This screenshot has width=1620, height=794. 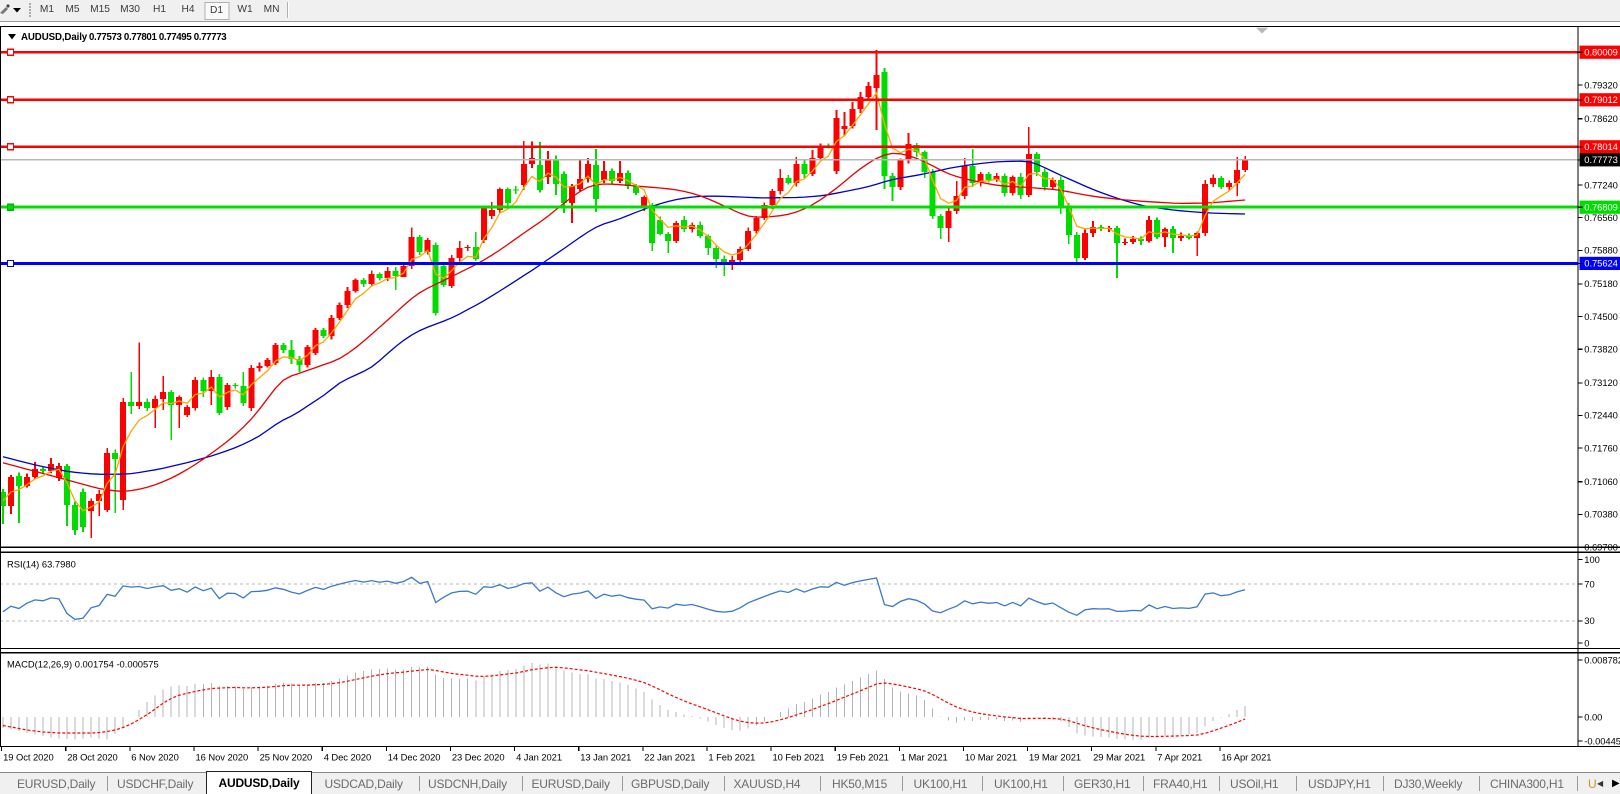 What do you see at coordinates (924, 756) in the screenshot?
I see `svg-text: 1 Mar 2021` at bounding box center [924, 756].